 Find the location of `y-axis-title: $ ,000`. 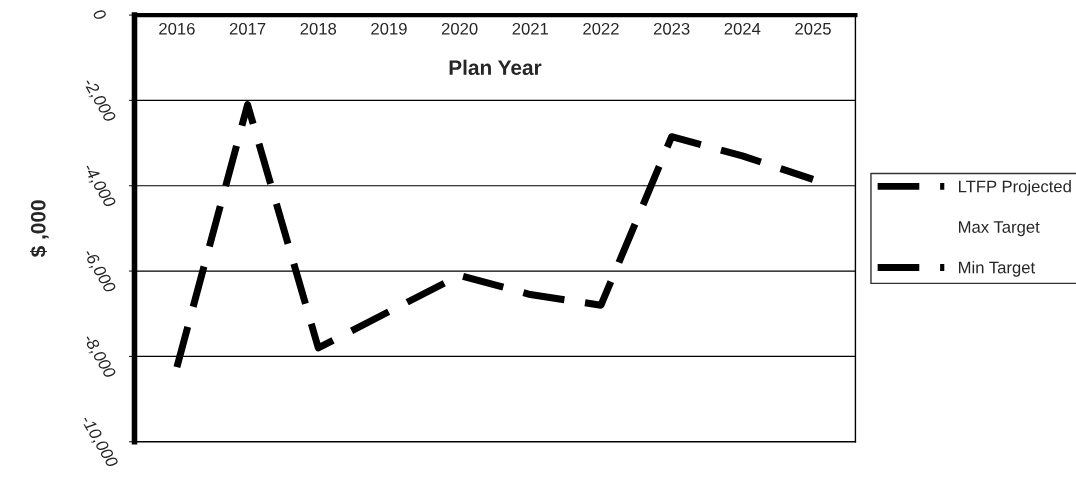

y-axis-title: $ ,000 is located at coordinates (39, 229).